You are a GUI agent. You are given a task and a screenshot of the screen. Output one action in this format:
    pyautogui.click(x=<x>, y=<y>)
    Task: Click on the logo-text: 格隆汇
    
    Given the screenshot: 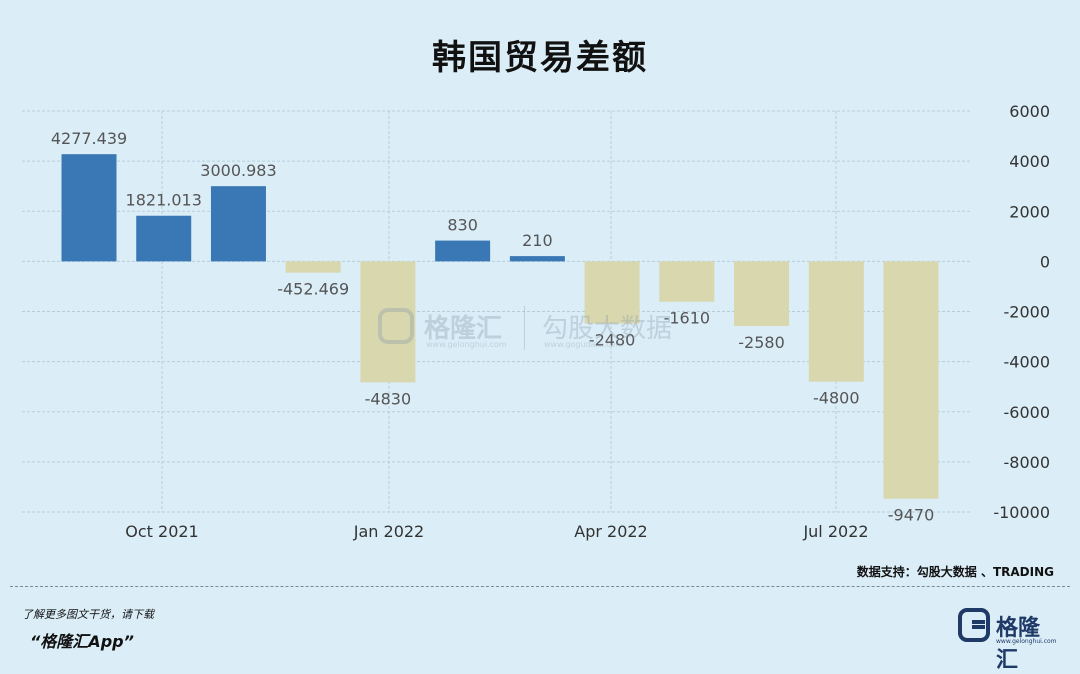 What is the action you would take?
    pyautogui.click(x=1018, y=644)
    